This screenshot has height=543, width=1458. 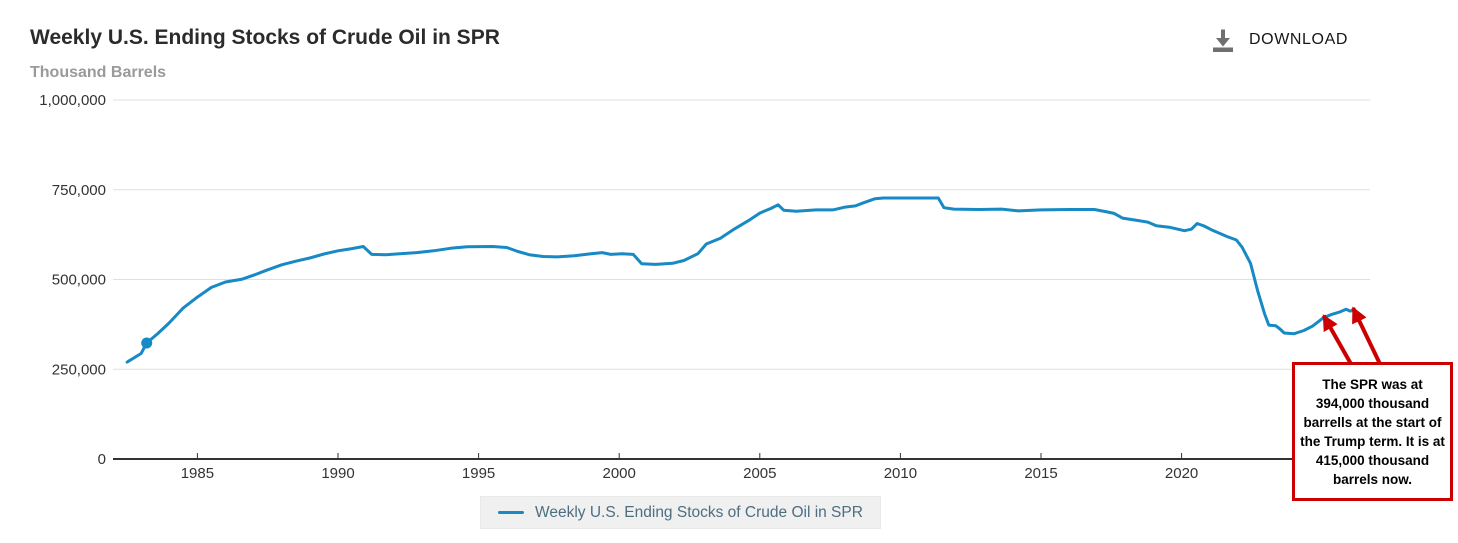 What do you see at coordinates (1223, 40) in the screenshot?
I see `download-icon` at bounding box center [1223, 40].